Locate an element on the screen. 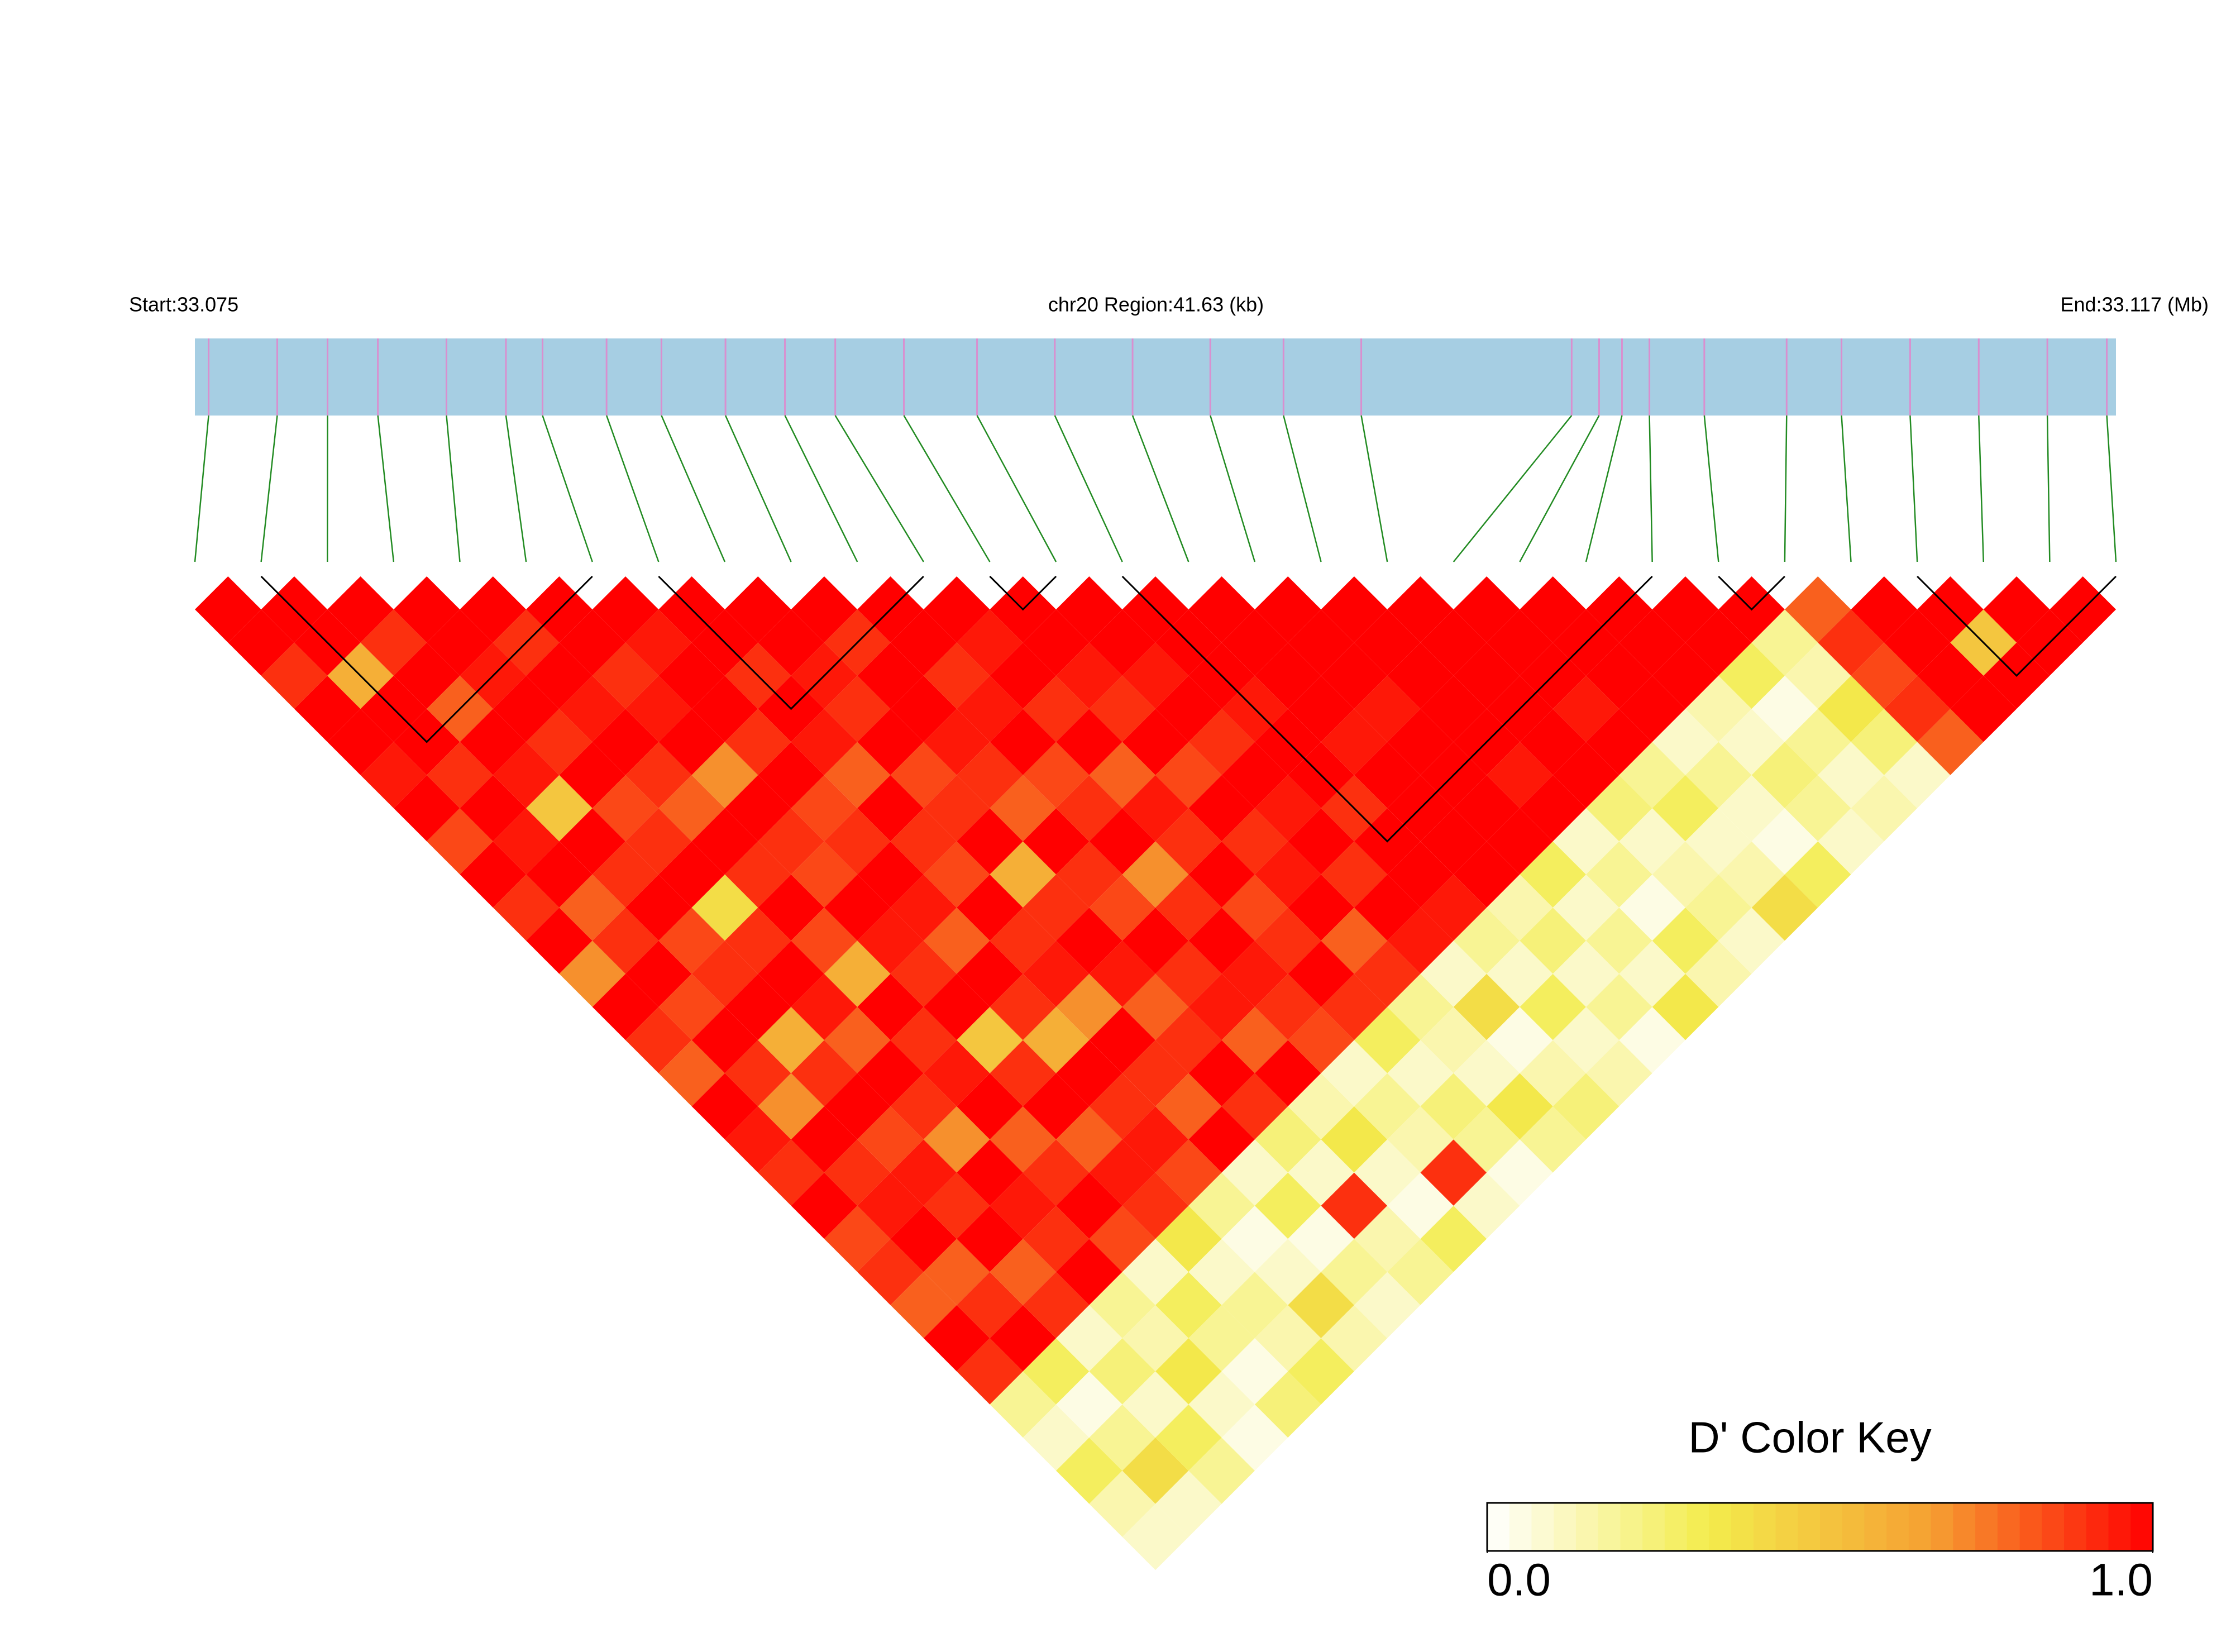 The width and height of the screenshot is (2231, 1652). end-label: End:33.117 (Mb) is located at coordinates (2135, 304).